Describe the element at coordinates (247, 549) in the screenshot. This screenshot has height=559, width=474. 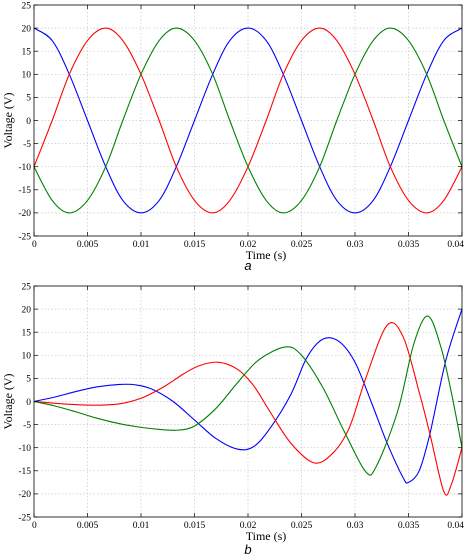
I see `panel-b-caption: b` at that location.